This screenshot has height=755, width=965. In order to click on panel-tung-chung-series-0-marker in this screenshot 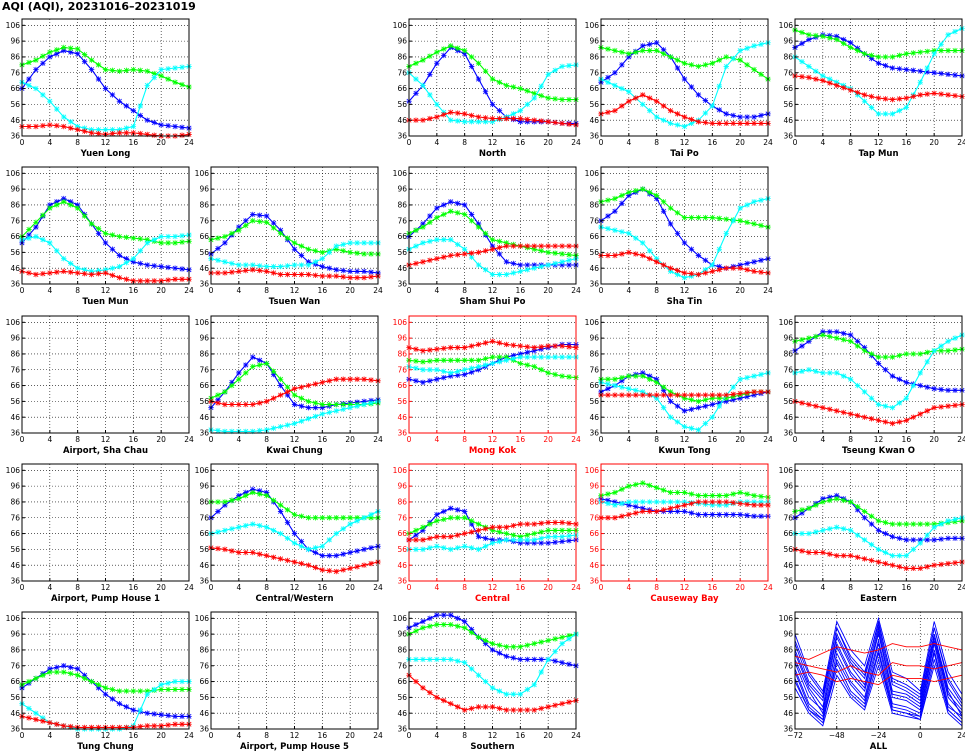, I will do `click(119, 704)`.